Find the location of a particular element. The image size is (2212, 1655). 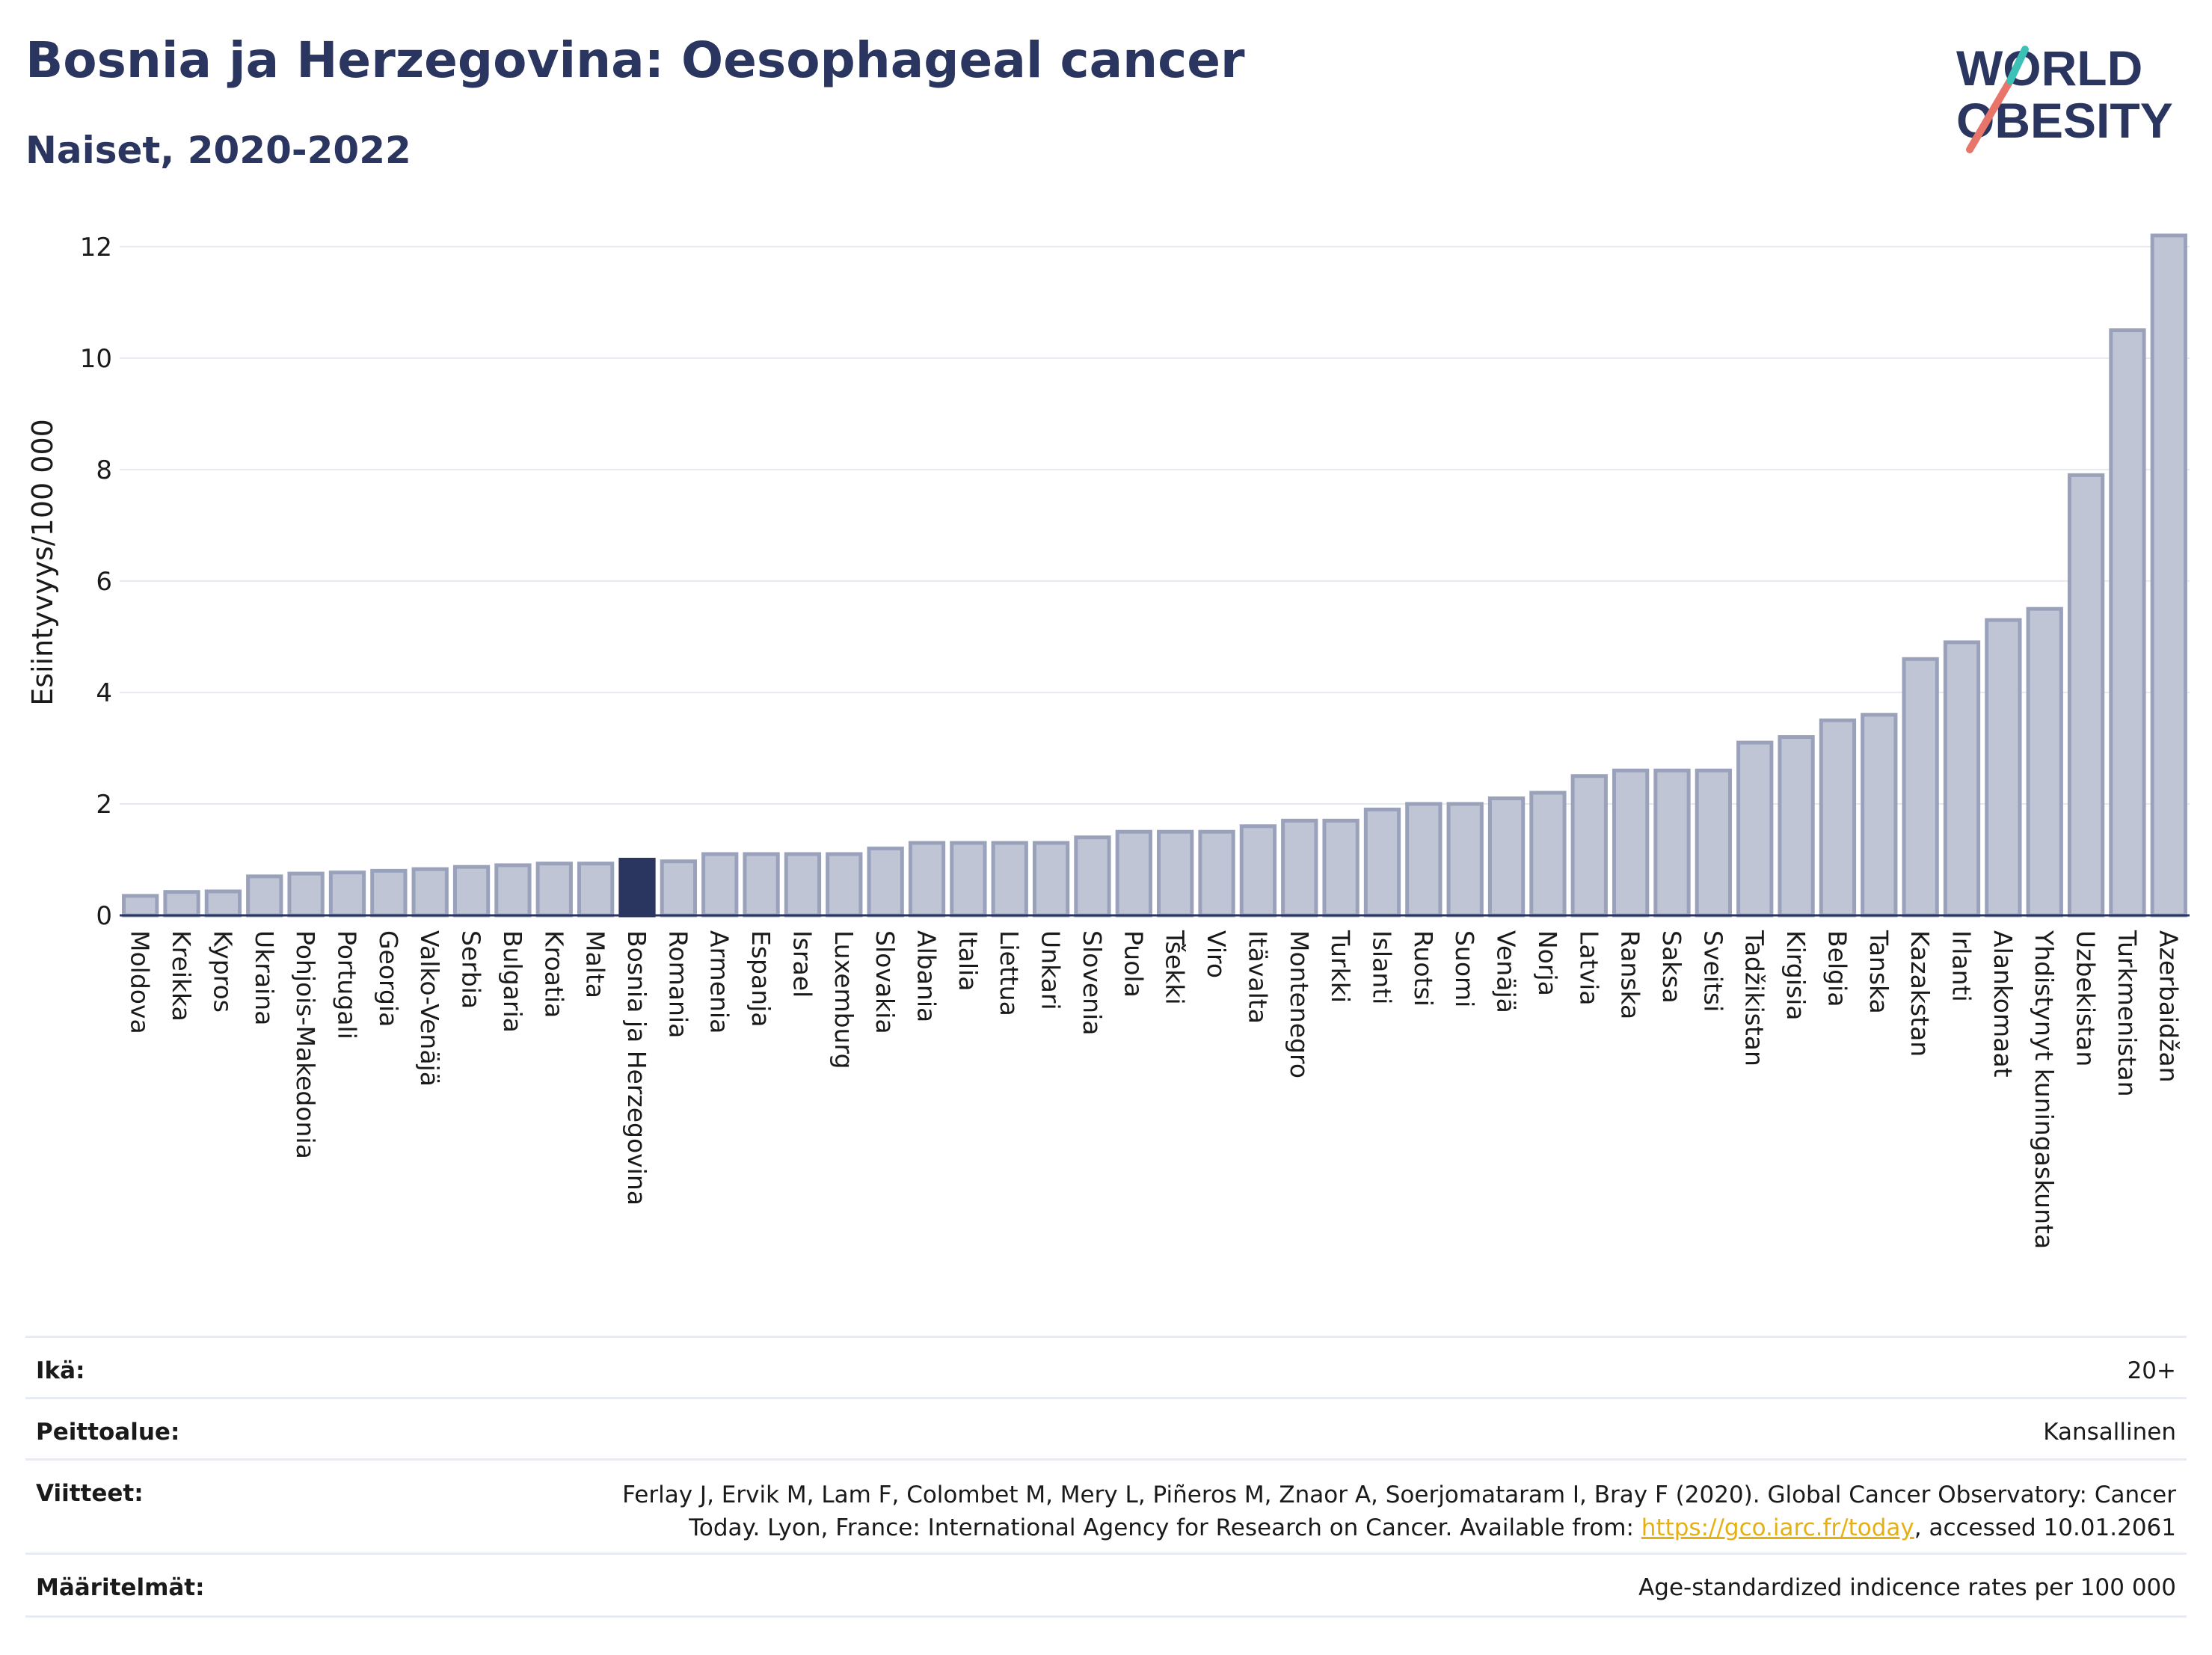

x-tick-label: Armenia is located at coordinates (719, 982).